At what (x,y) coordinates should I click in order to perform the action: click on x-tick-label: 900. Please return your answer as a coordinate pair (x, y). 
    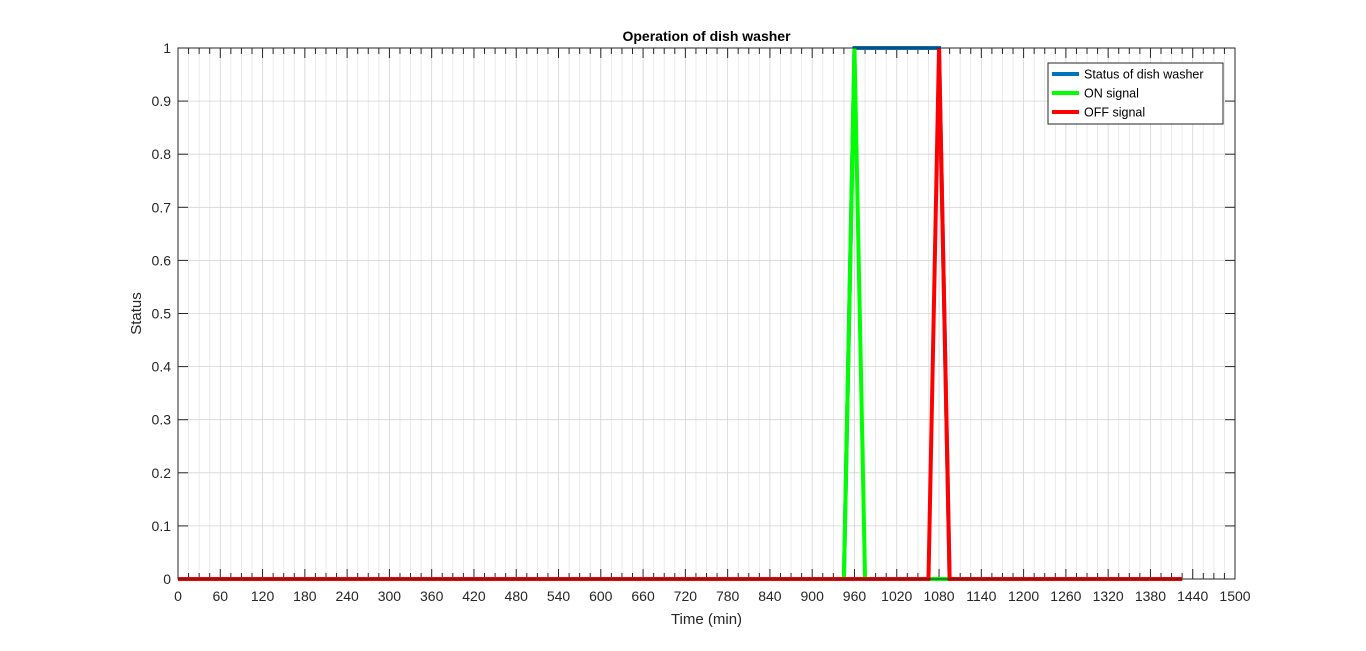
    Looking at the image, I should click on (813, 596).